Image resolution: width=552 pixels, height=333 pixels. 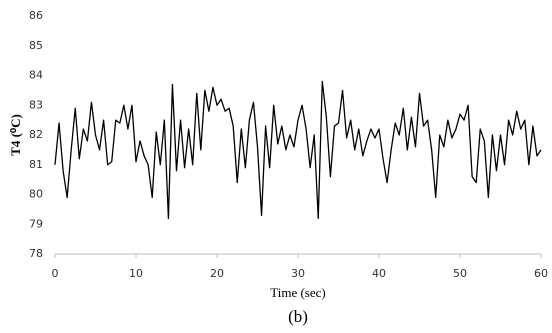 I want to click on y-tick-label: 80, so click(x=36, y=194).